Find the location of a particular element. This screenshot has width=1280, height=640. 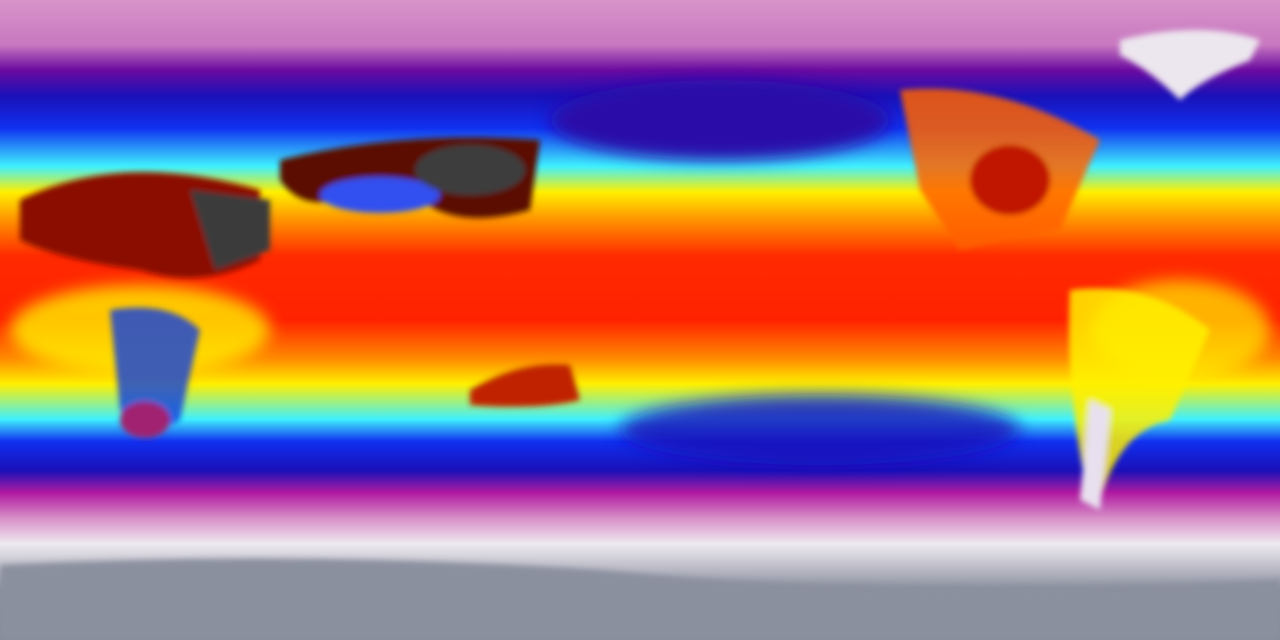

southern-africa is located at coordinates (155, 367).